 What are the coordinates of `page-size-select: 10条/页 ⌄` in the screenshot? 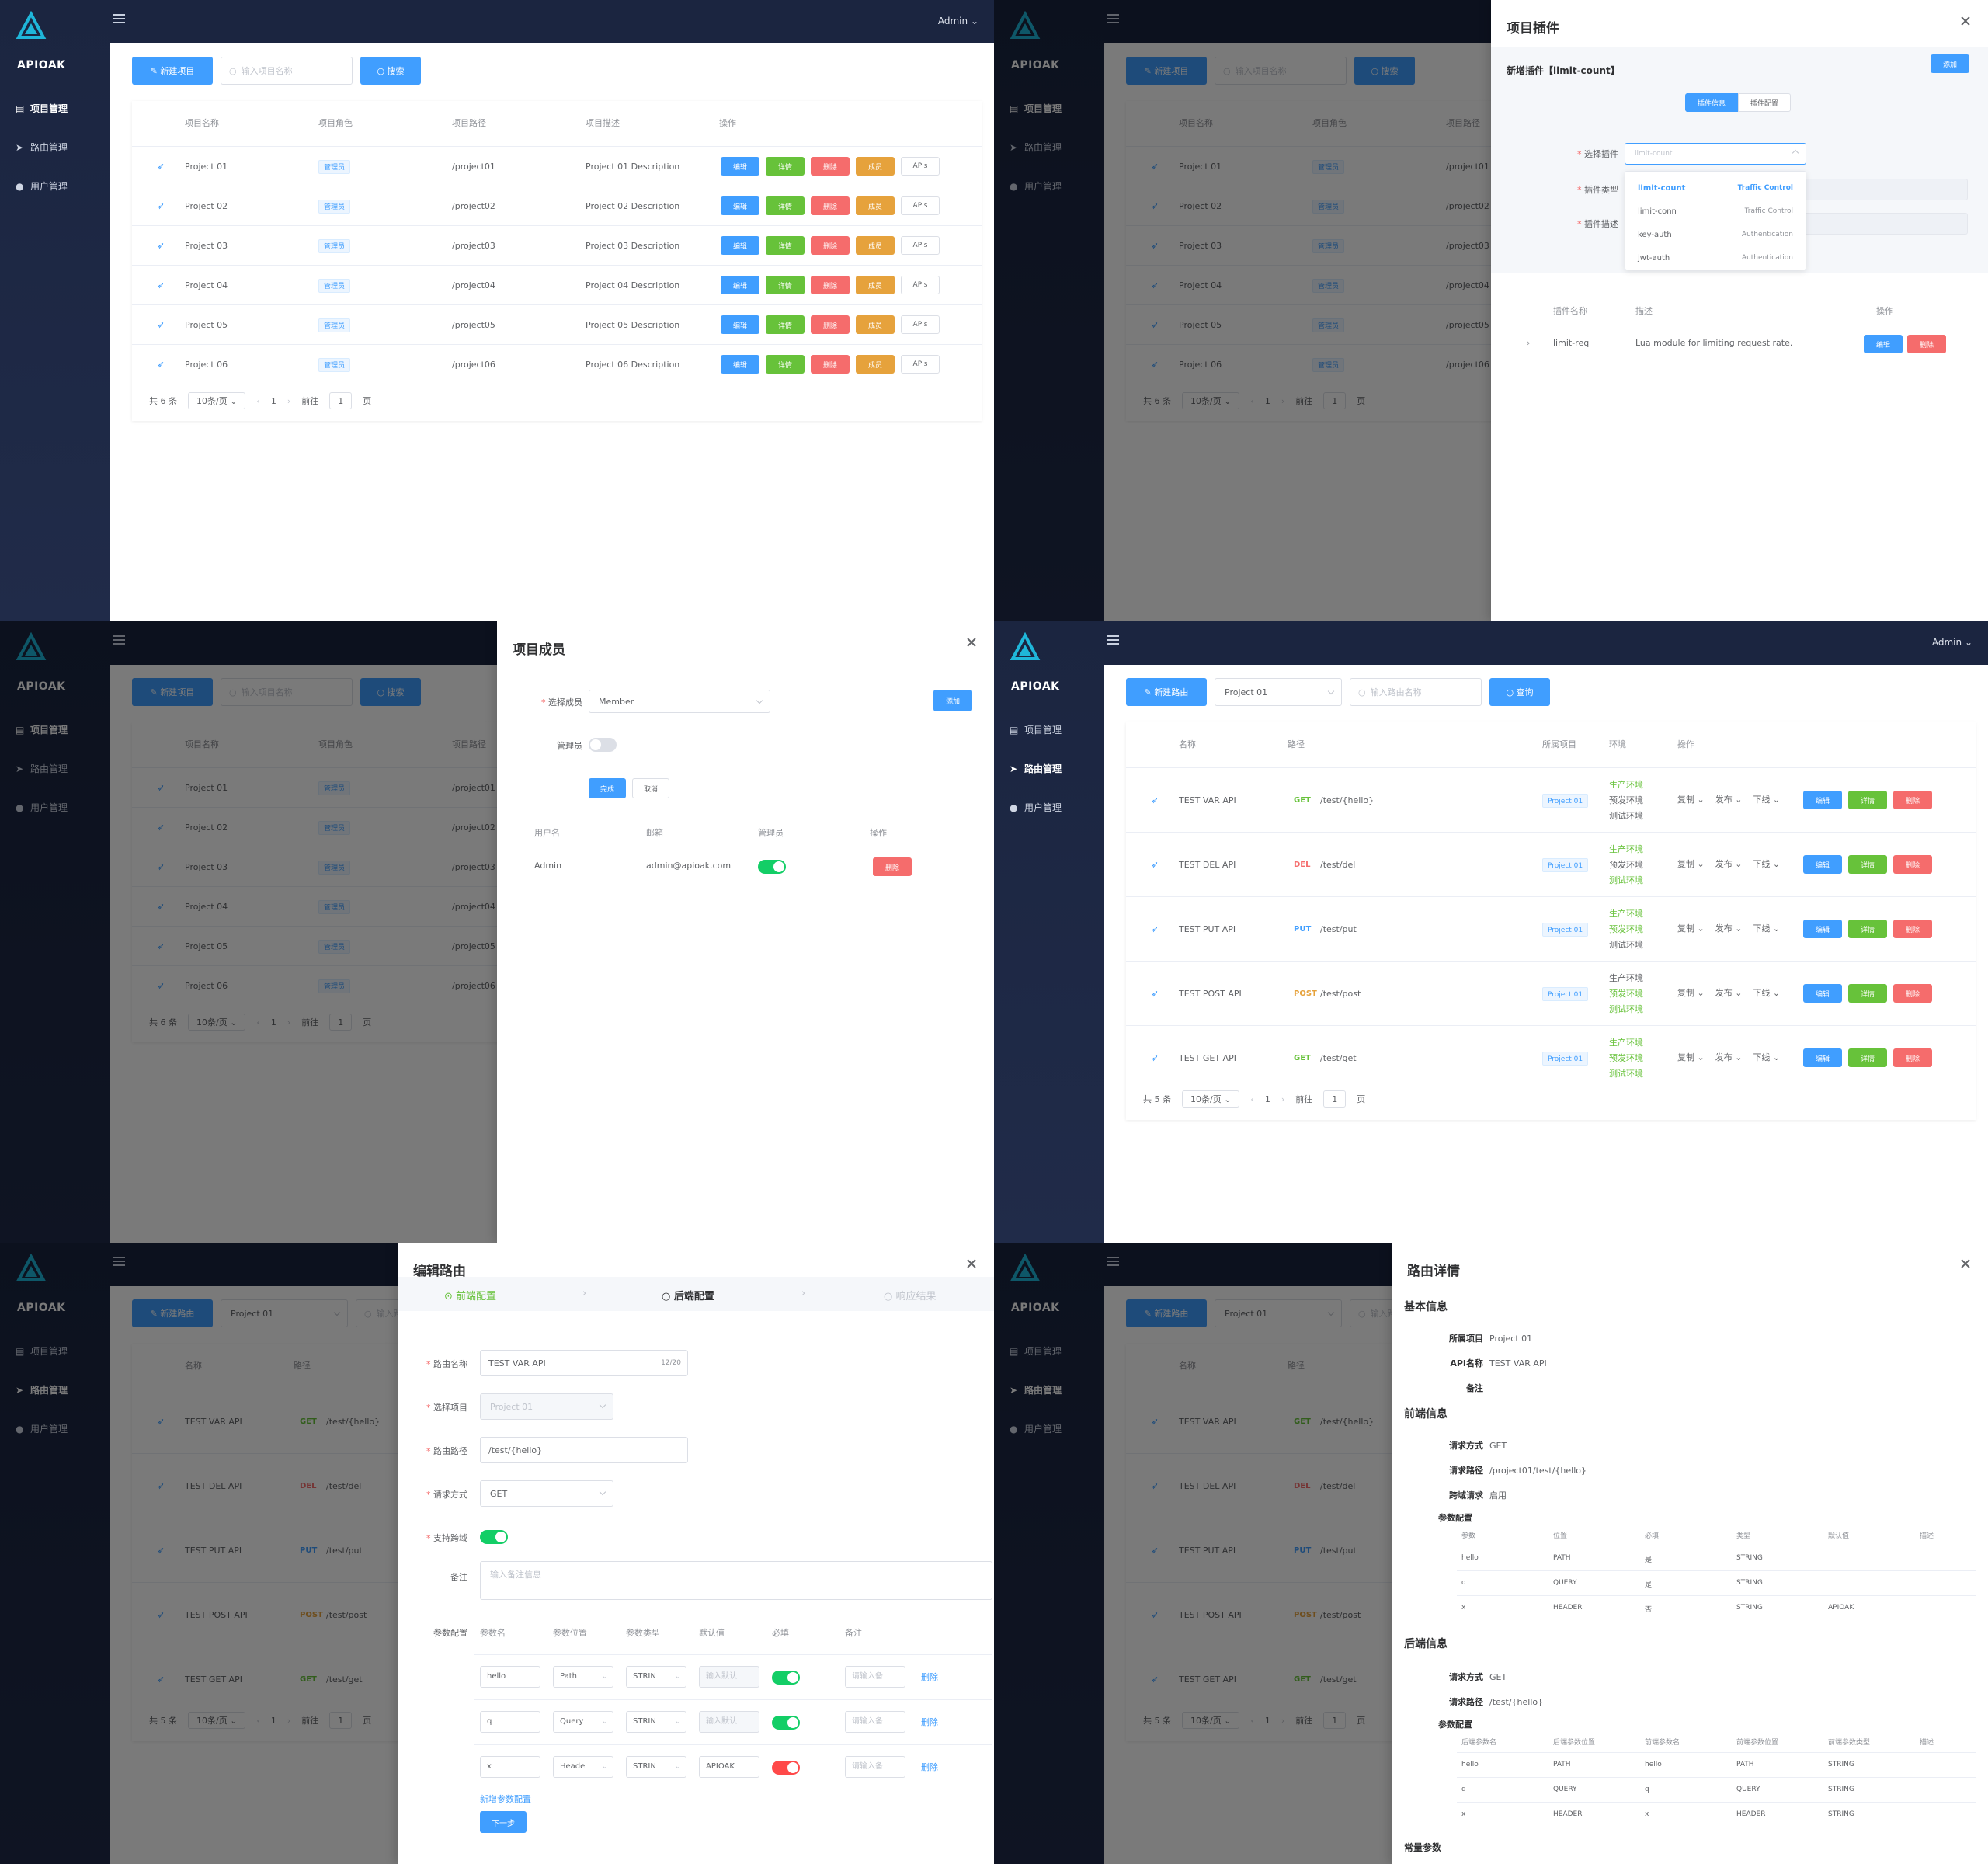 It's located at (217, 400).